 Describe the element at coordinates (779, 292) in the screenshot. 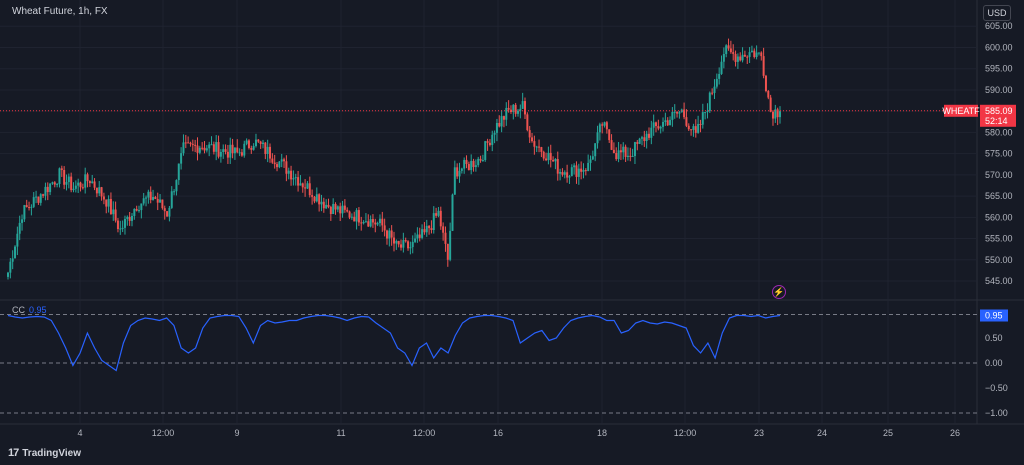

I see `lightning-icon: ⚡` at that location.